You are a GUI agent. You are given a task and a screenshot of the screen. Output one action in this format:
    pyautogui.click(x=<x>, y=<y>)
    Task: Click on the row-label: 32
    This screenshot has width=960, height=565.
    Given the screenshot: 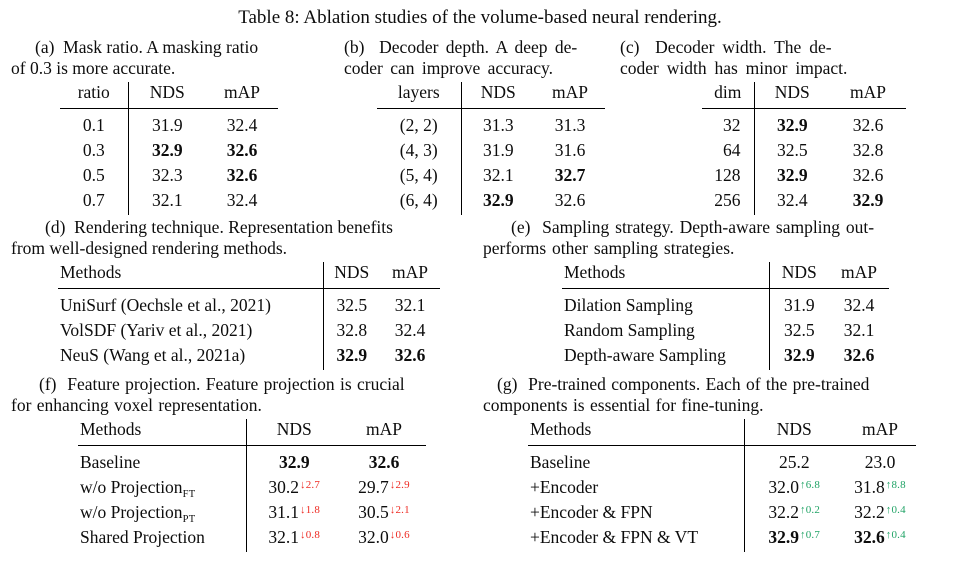 What is the action you would take?
    pyautogui.click(x=732, y=125)
    